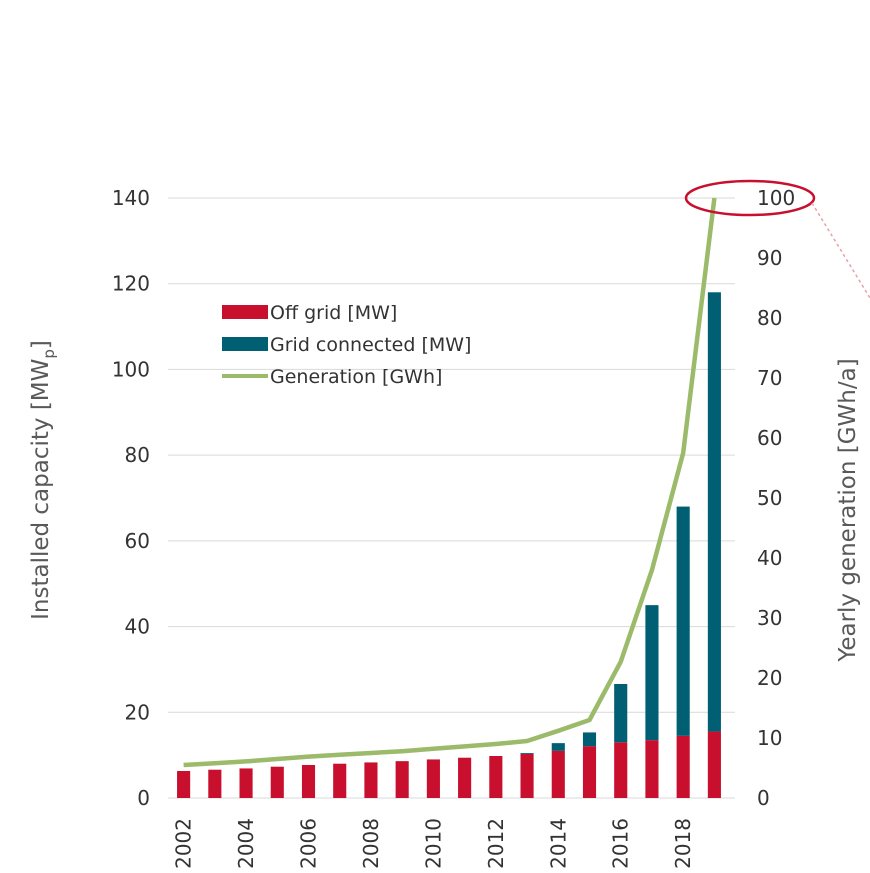 This screenshot has height=873, width=870. Describe the element at coordinates (769, 558) in the screenshot. I see `right-tick-label: 40` at that location.